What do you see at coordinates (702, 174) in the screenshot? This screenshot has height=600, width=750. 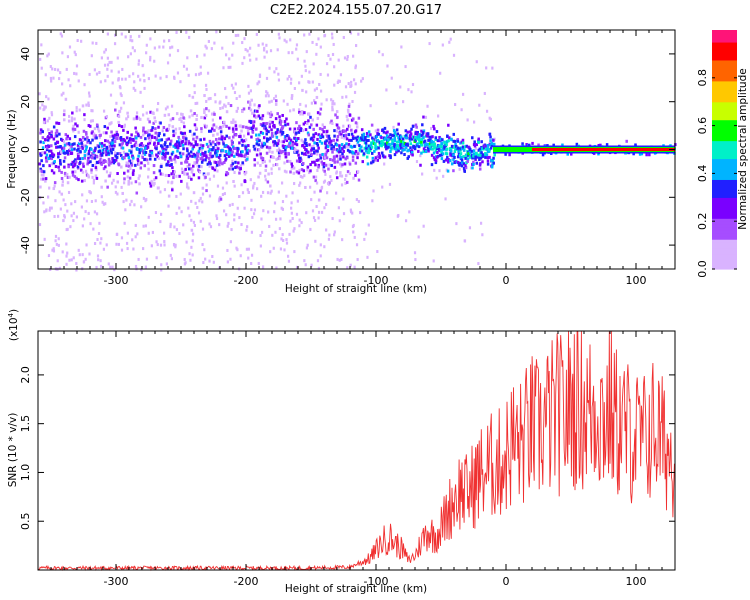 I see `colorbar-tick-label: 0.4` at bounding box center [702, 174].